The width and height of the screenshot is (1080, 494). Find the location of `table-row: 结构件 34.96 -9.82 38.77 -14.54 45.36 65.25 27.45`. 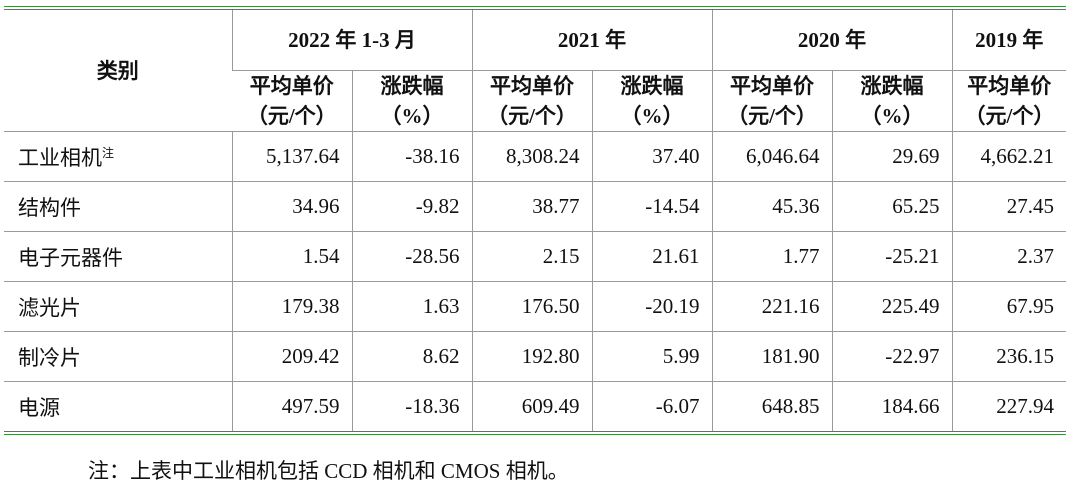

table-row: 结构件 34.96 -9.82 38.77 -14.54 45.36 65.25 27.45 is located at coordinates (535, 206).